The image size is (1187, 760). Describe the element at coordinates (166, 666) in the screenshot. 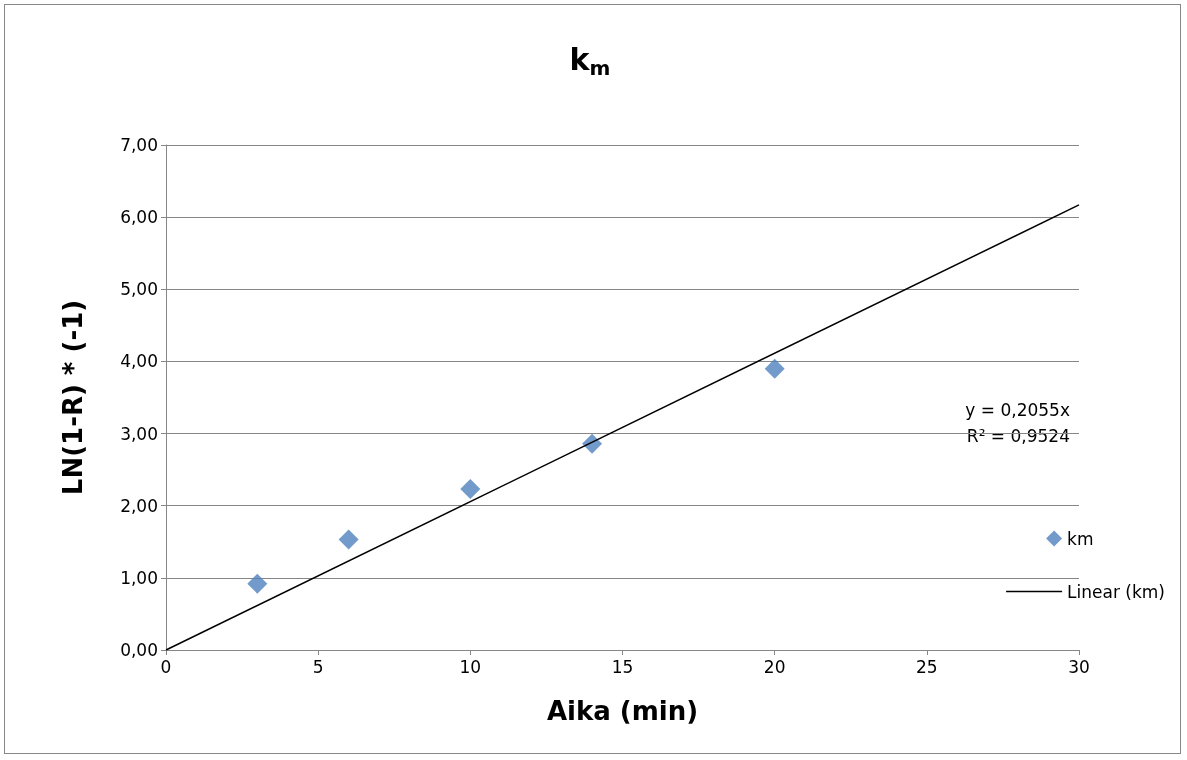

I see `x-tick-label: 0` at that location.